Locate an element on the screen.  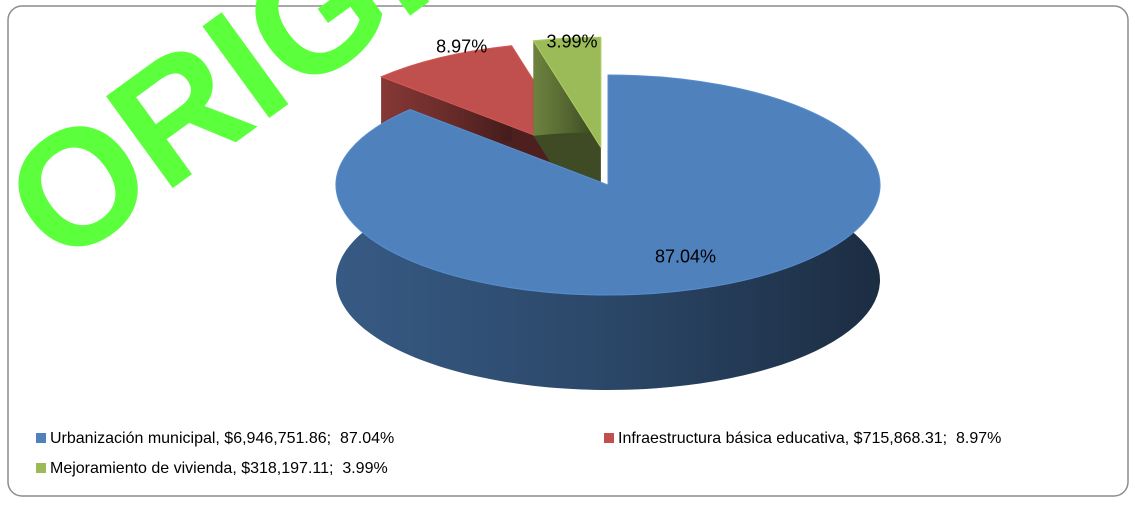
data-label: 8.97% is located at coordinates (461, 47).